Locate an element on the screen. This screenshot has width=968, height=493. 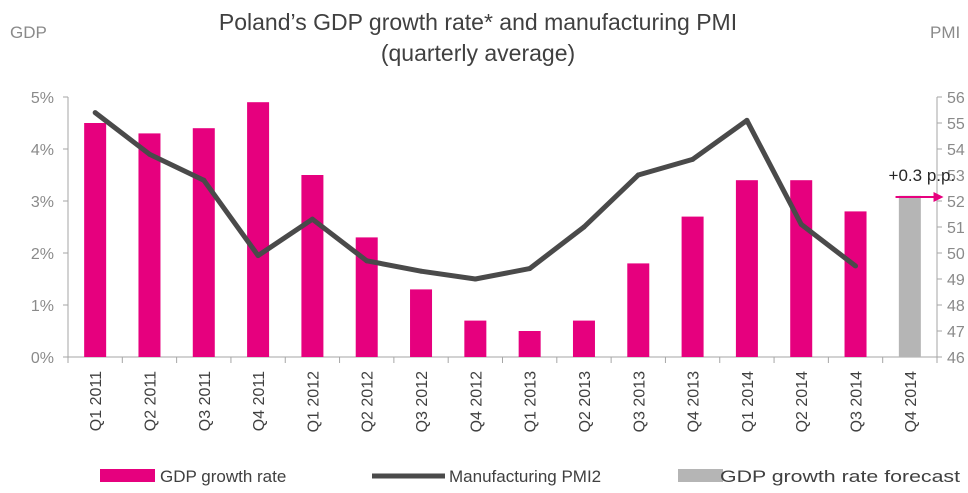
category-label: Q4 2014 is located at coordinates (911, 401).